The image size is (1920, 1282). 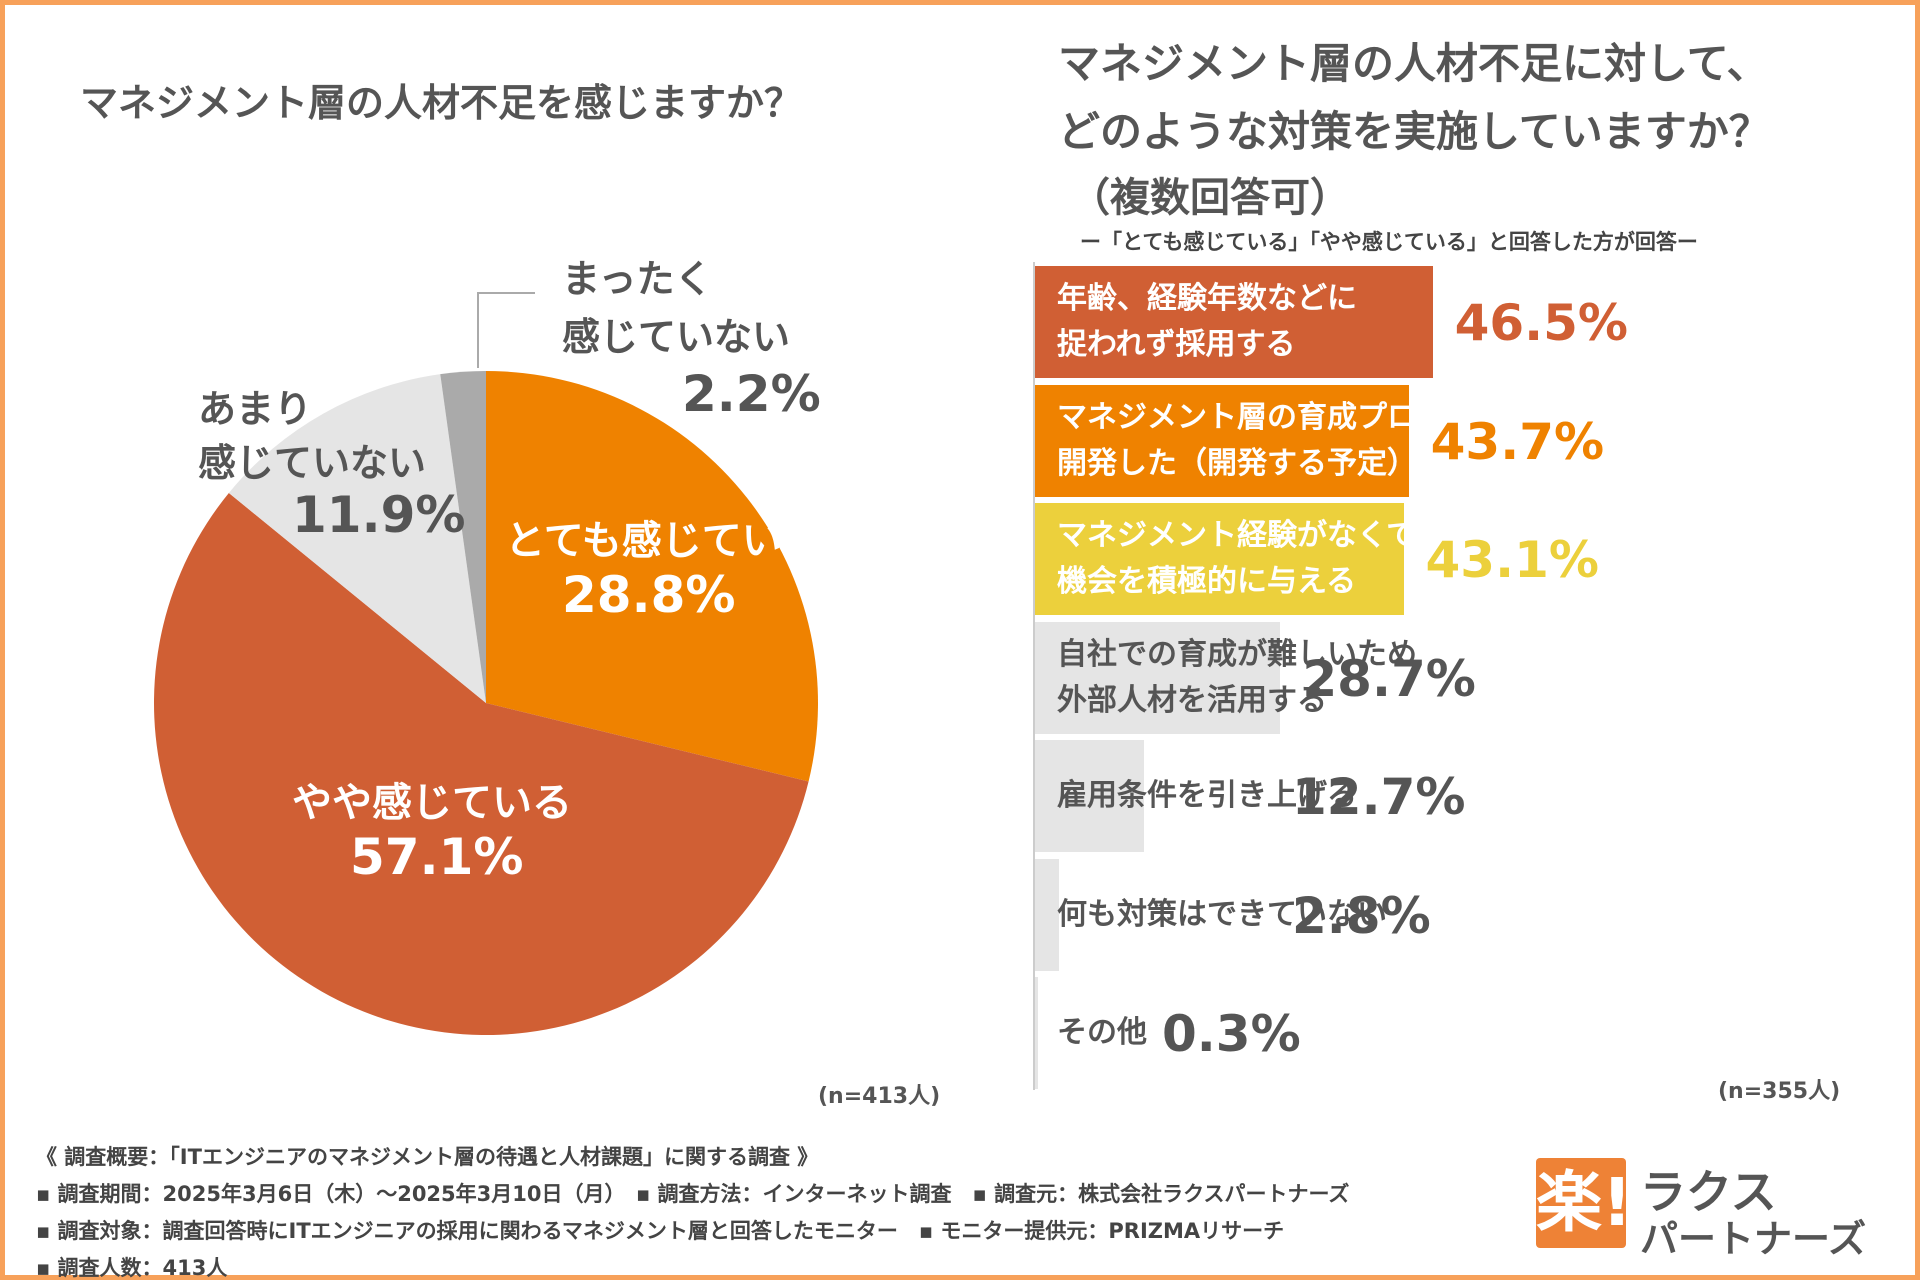 I want to click on pie-value-somewhat: 57.1%, so click(x=437, y=857).